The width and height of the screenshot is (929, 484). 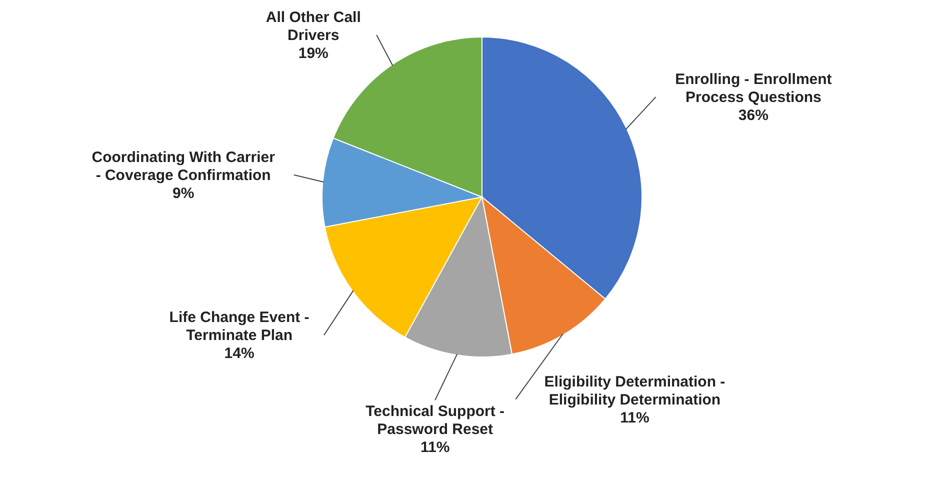 What do you see at coordinates (753, 115) in the screenshot?
I see `data-label: 36%` at bounding box center [753, 115].